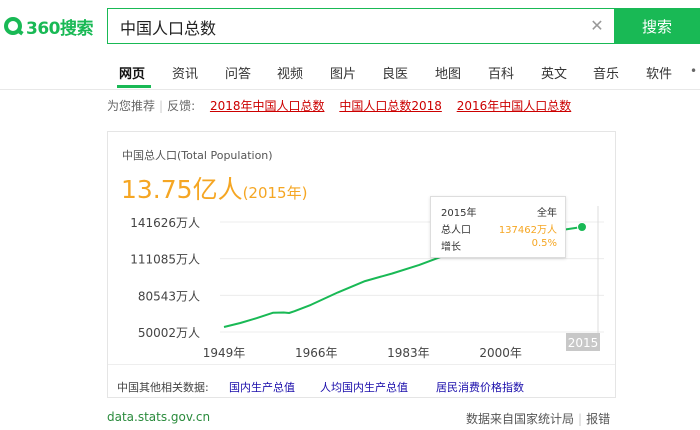  I want to click on report-link: 报错, so click(598, 419).